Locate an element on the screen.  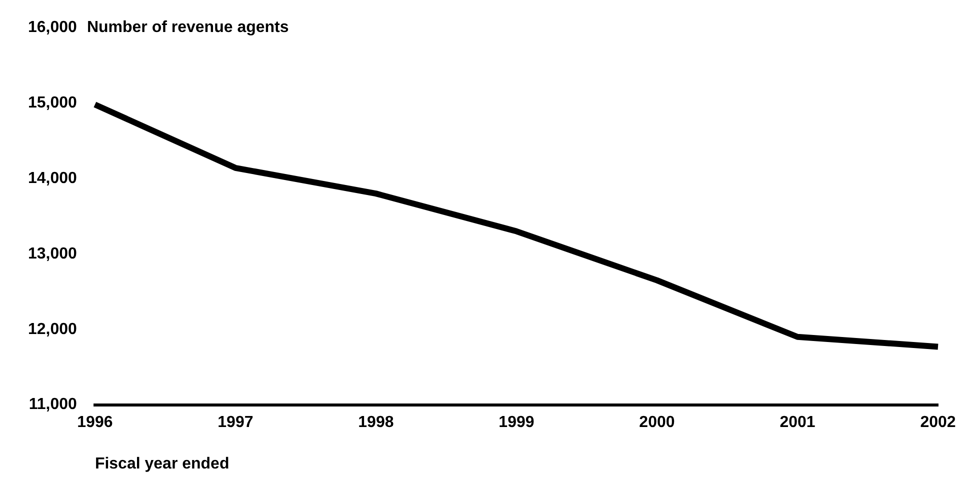
y-tick-label: 11,000 is located at coordinates (53, 405).